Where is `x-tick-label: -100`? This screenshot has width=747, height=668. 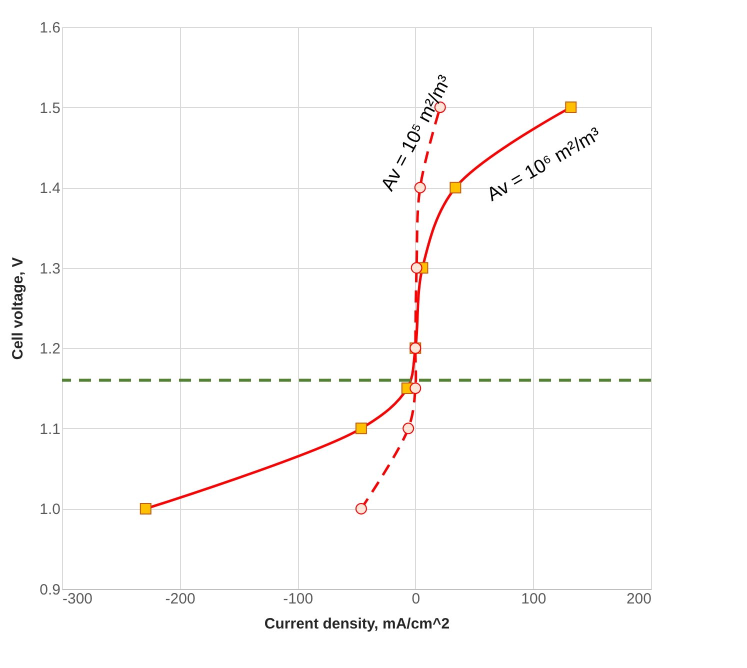 x-tick-label: -100 is located at coordinates (298, 599).